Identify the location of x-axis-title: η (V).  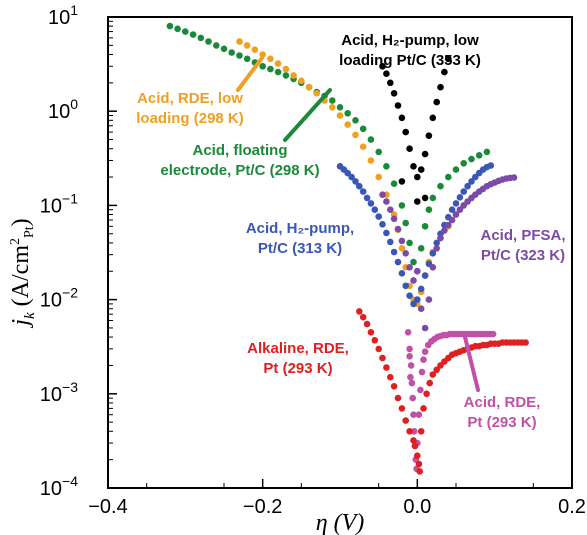
(340, 522).